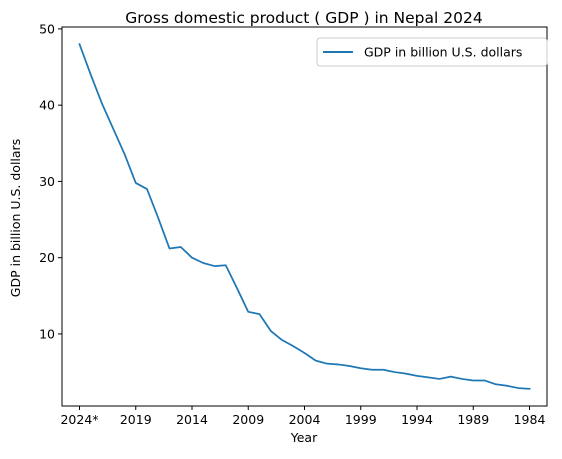 This screenshot has width=562, height=459. I want to click on y-tick-label: 20, so click(47, 257).